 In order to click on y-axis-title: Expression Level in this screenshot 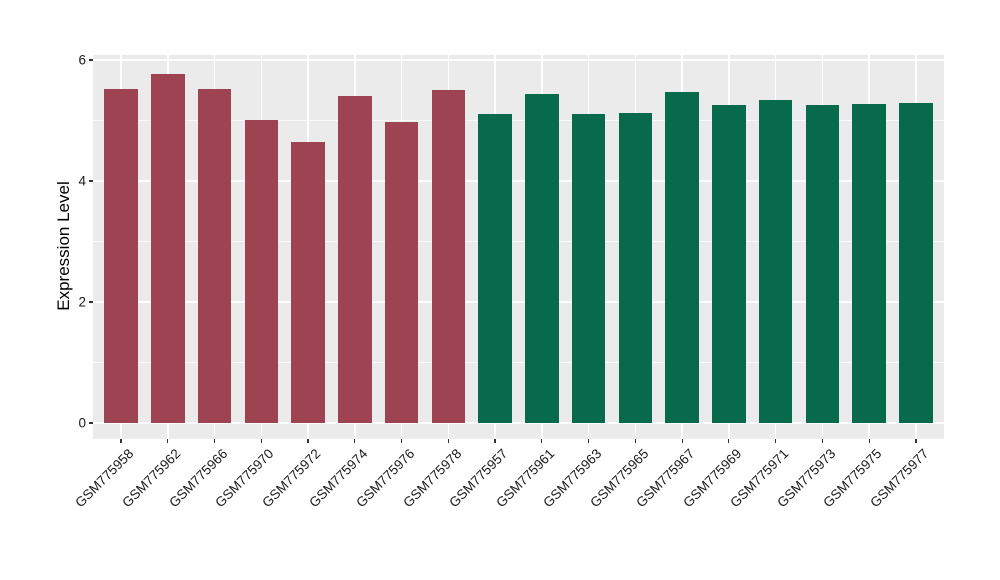, I will do `click(63, 246)`.